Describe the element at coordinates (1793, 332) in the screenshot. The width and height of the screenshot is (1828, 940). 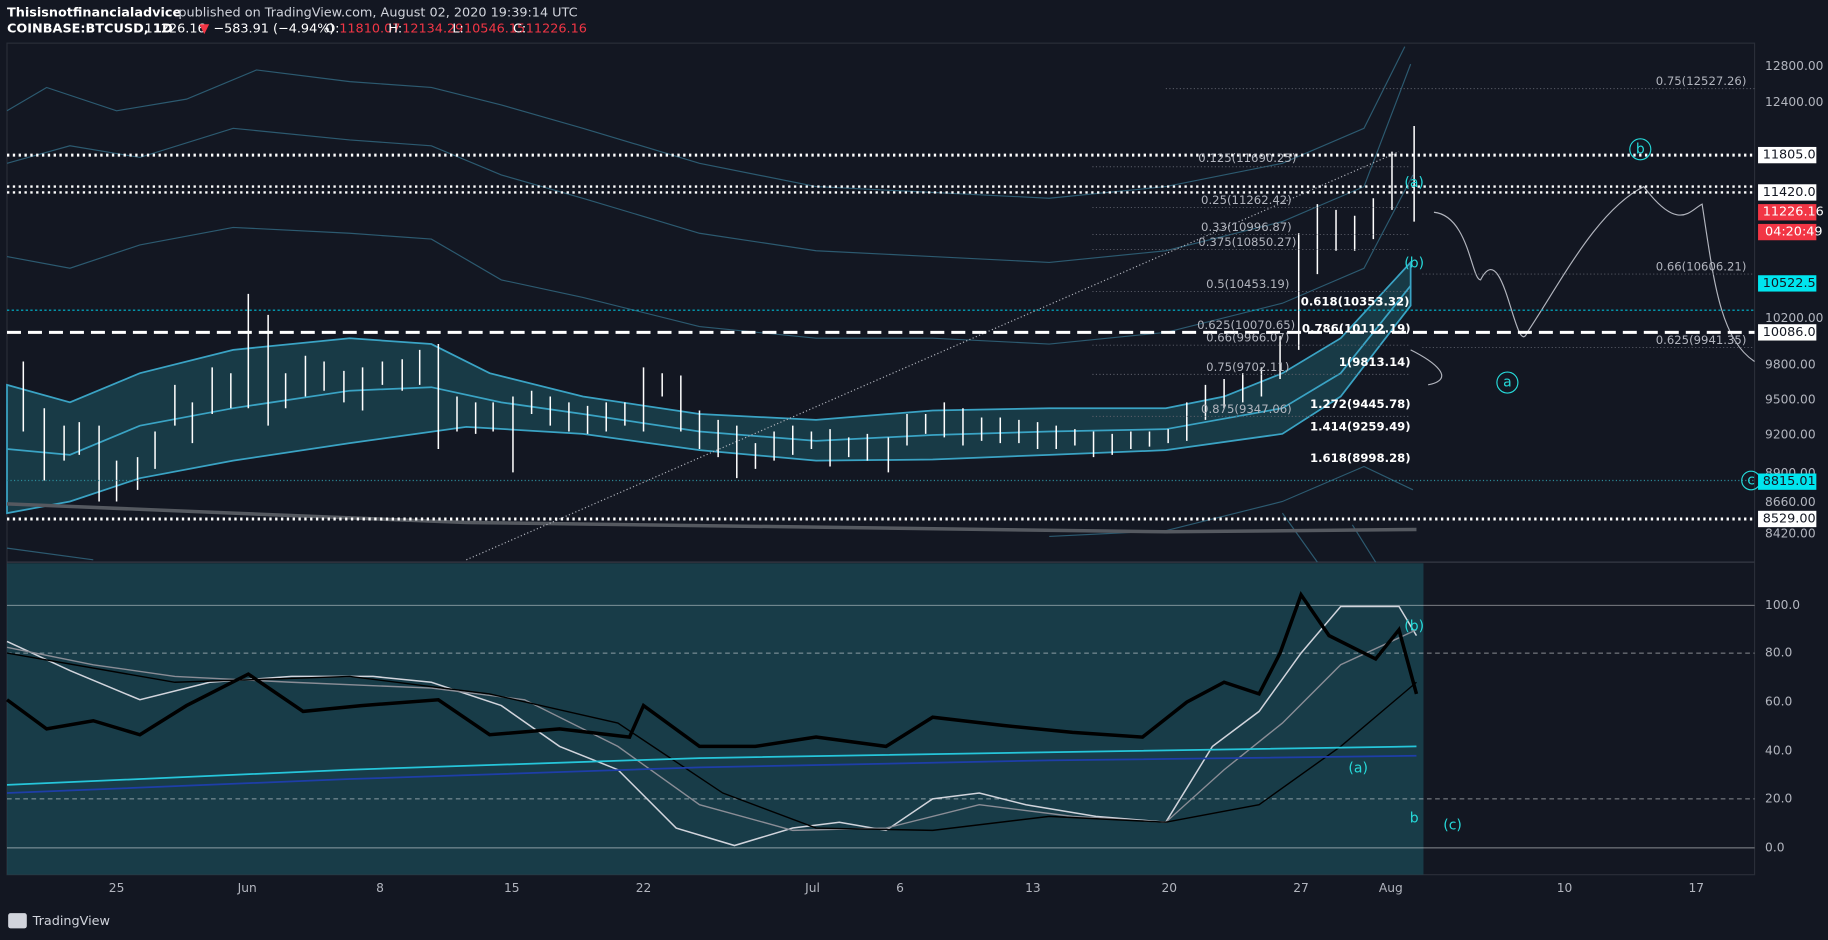
I see `price-marker: 10086.00` at that location.